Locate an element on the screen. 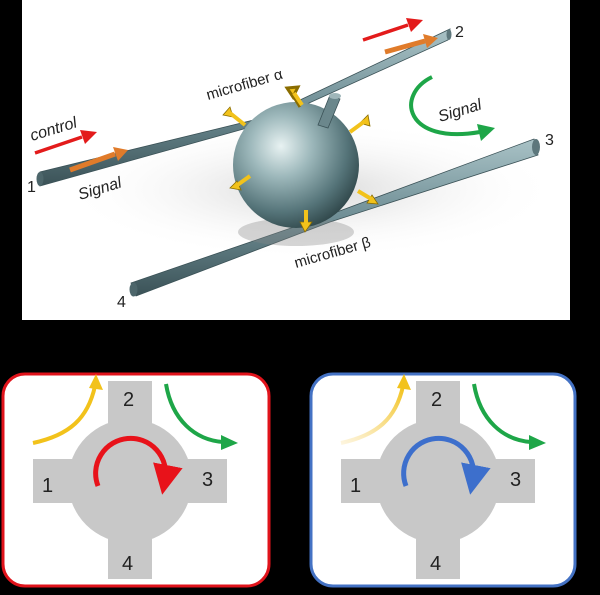  left-cross-shape is located at coordinates (130, 480).